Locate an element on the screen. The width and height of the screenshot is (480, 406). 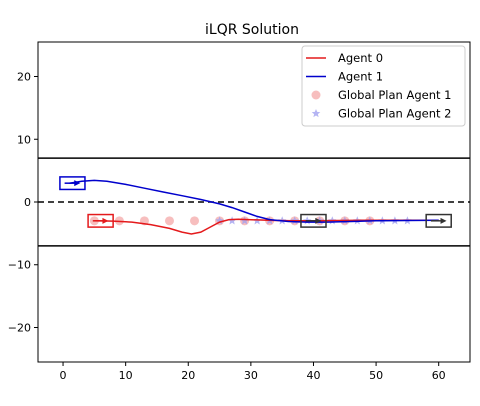
legend-label: Agent 1 is located at coordinates (360, 77).